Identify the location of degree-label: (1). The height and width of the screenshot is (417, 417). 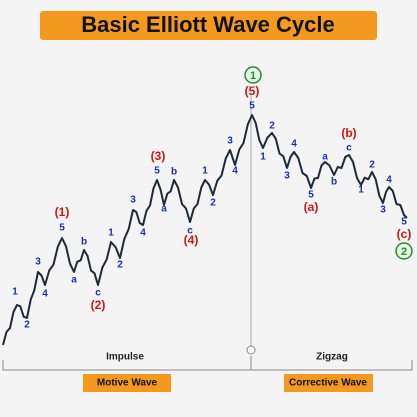
(62, 212).